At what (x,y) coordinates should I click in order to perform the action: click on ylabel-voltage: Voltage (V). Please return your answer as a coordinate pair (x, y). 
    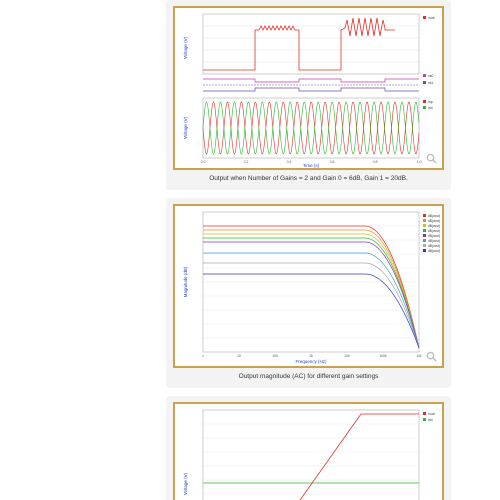
    Looking at the image, I should click on (185, 483).